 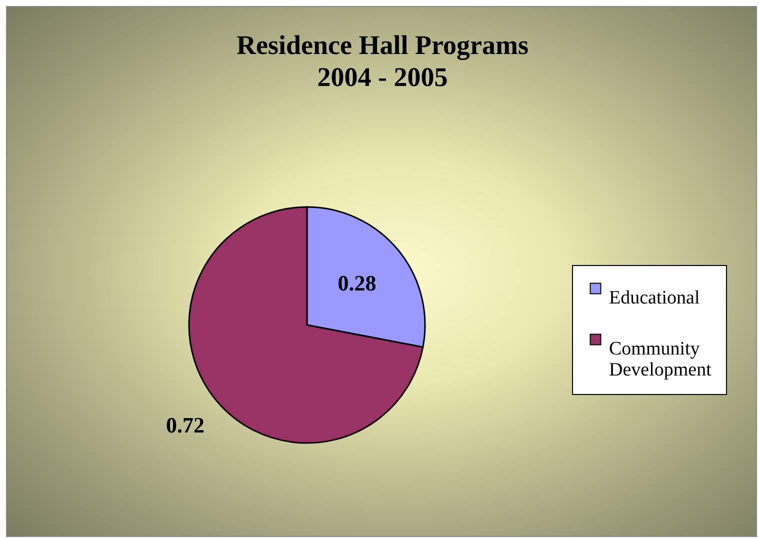 I want to click on data-label: 0.72, so click(x=185, y=425).